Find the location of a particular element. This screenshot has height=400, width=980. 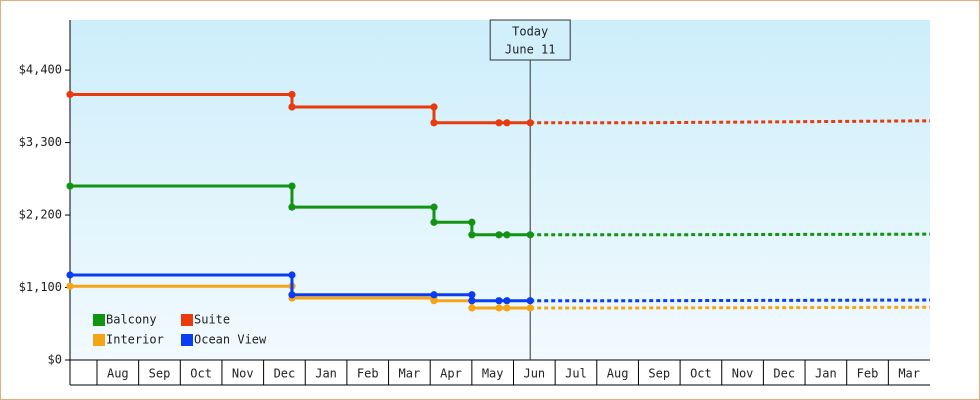

today-date: June 11 is located at coordinates (530, 50).